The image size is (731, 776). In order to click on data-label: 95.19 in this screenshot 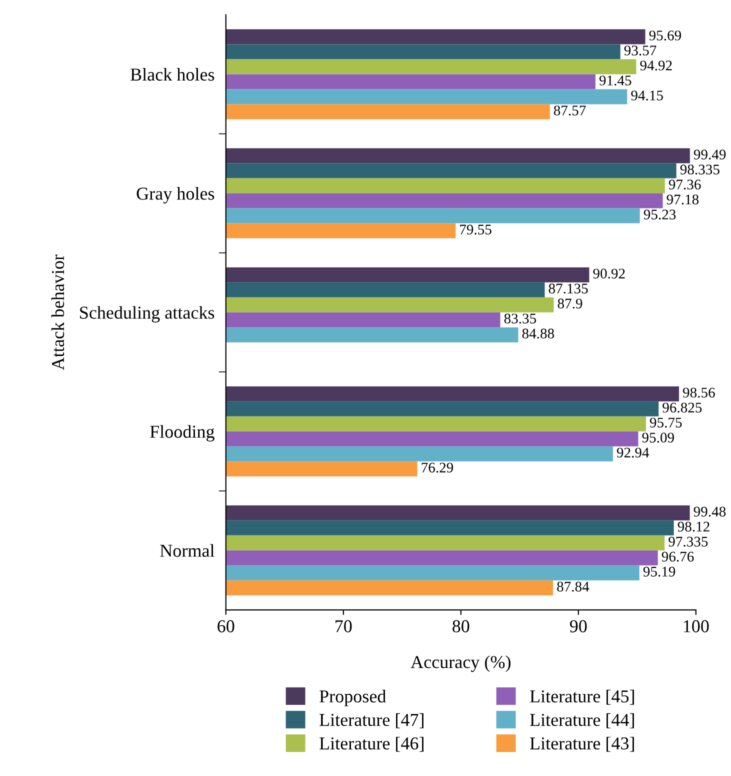, I will do `click(659, 571)`.